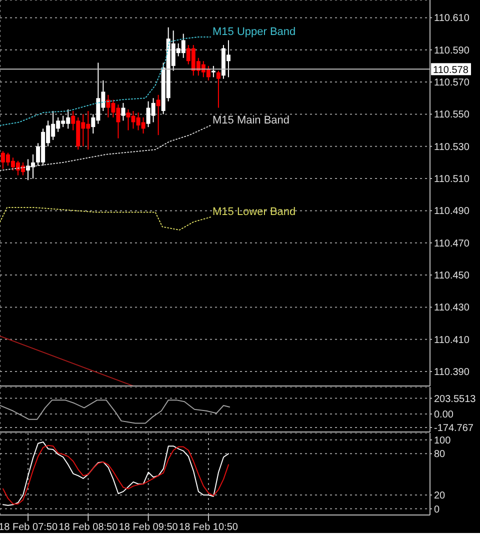 This screenshot has width=480, height=540. I want to click on y-tick-label: 0.00, so click(444, 415).